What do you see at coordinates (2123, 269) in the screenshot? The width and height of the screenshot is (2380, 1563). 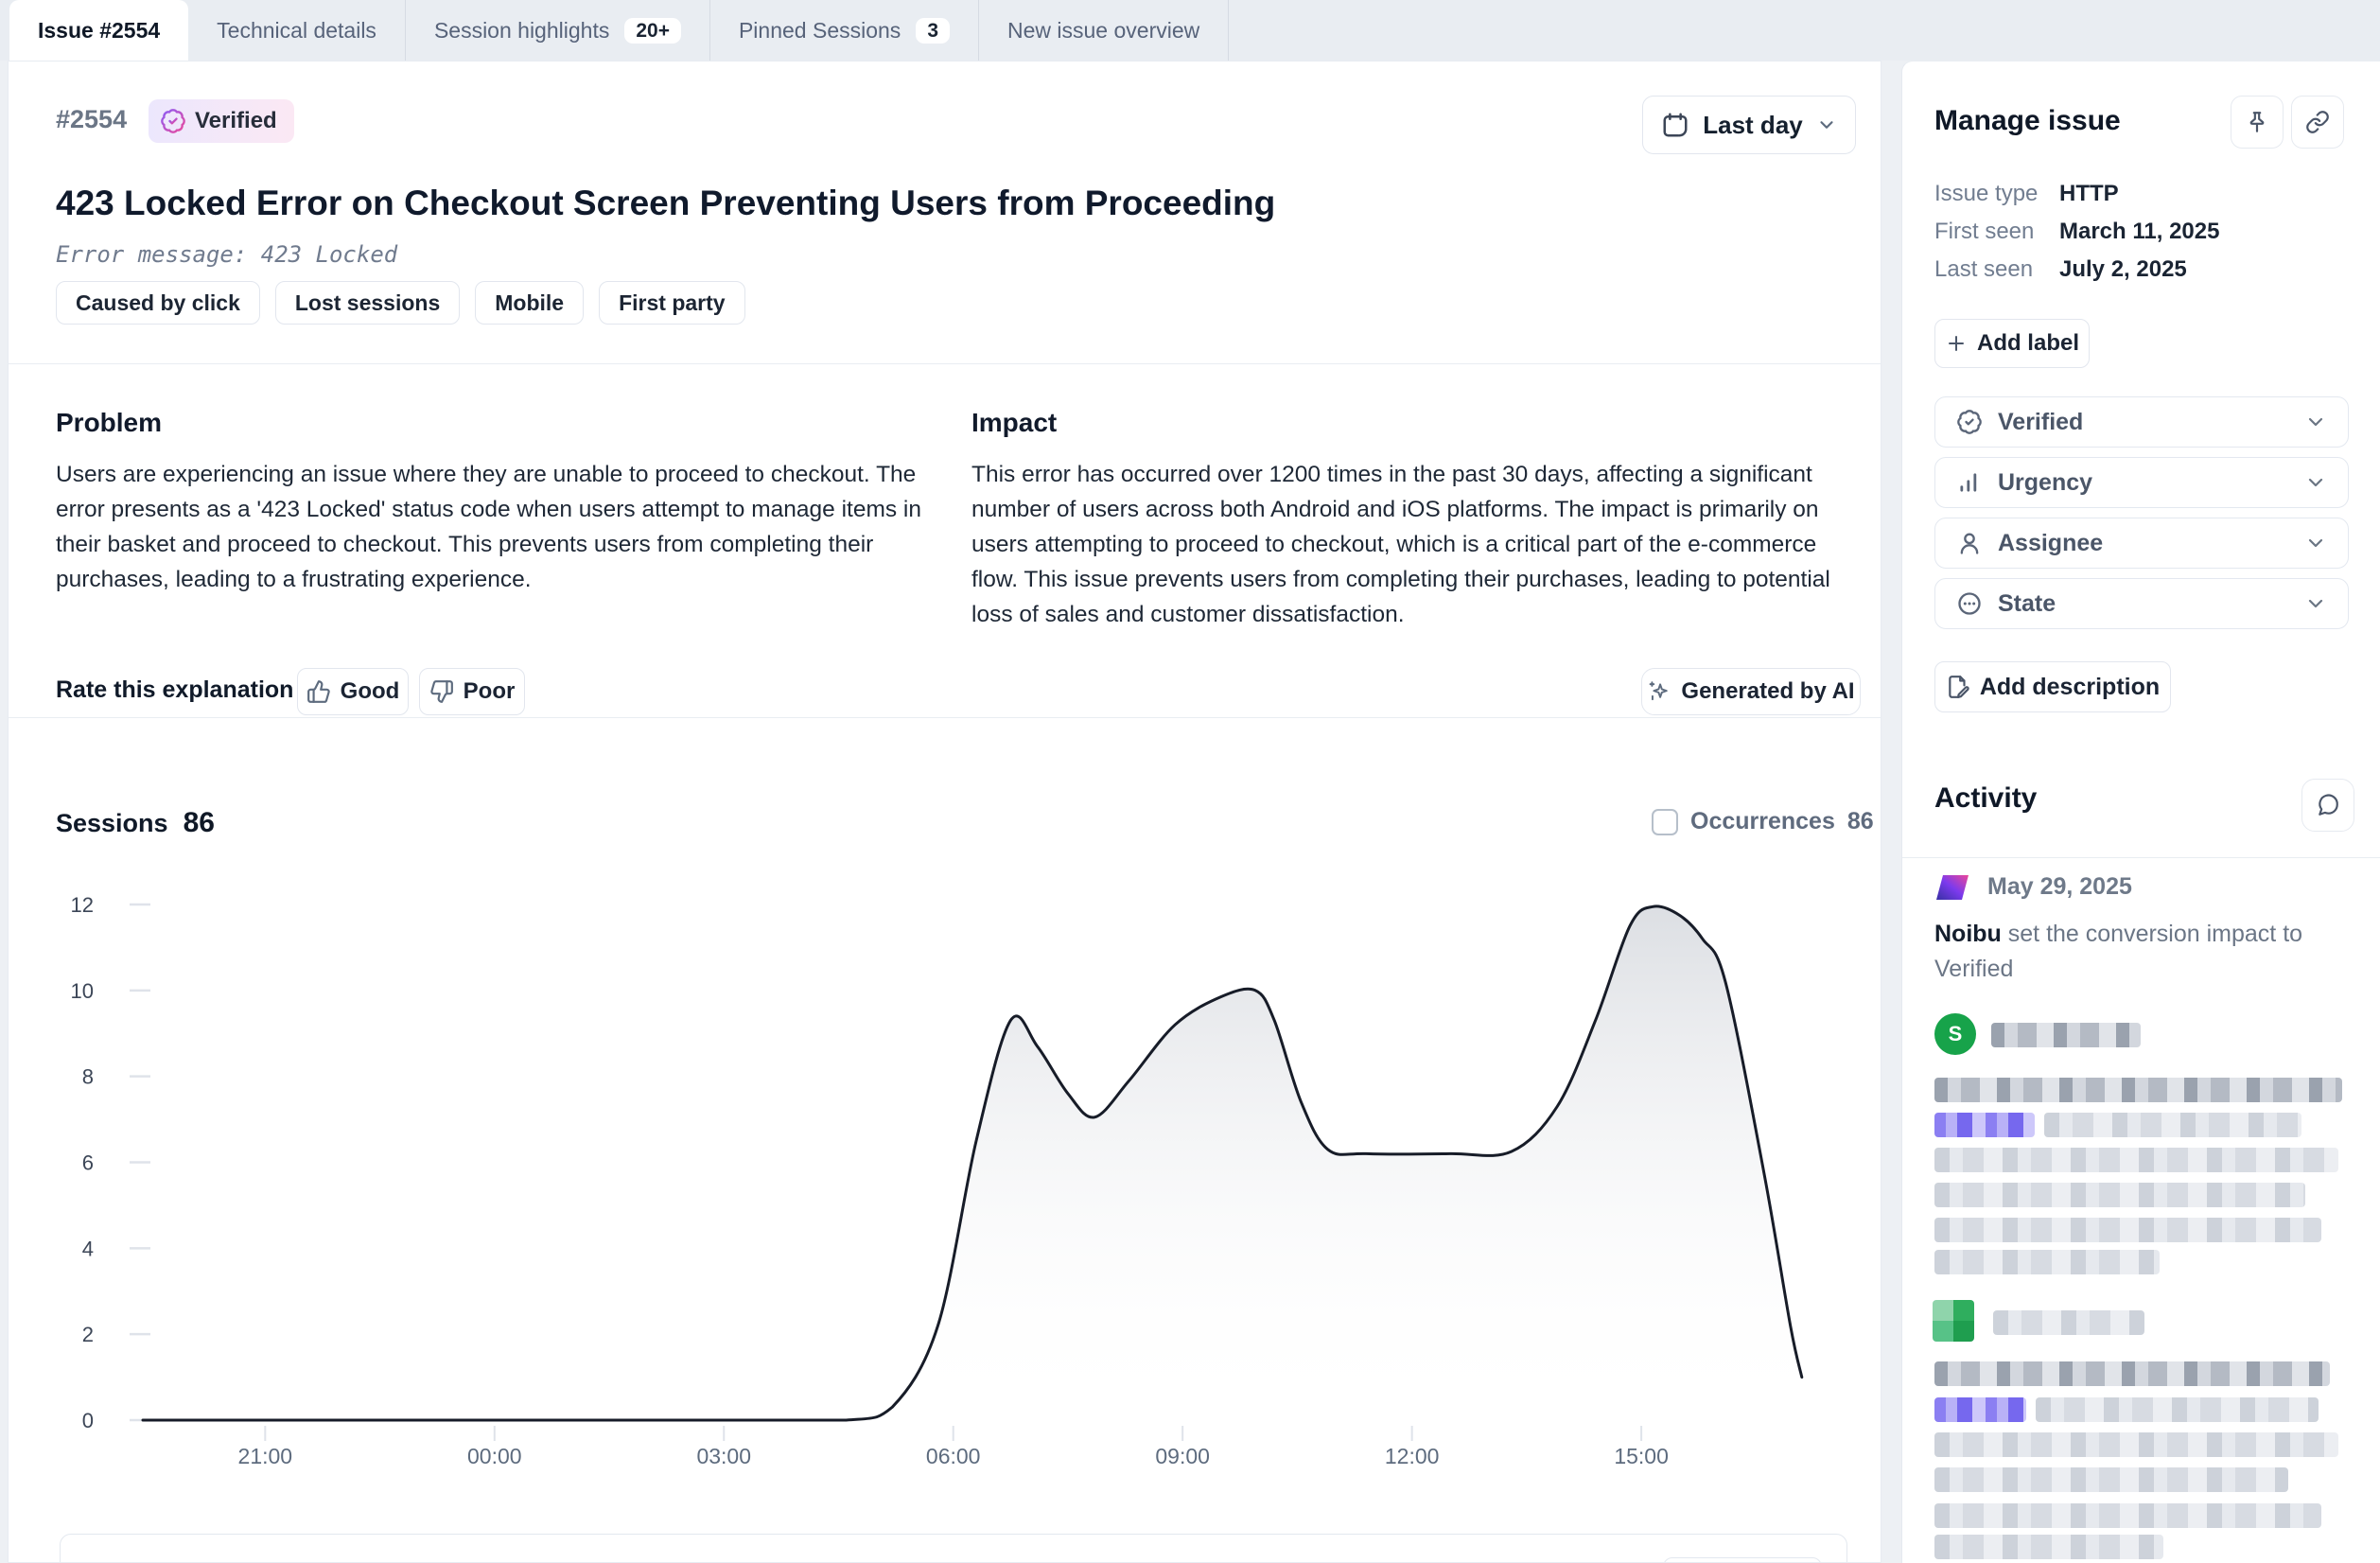 I see `last-seen-value: July 2, 2025` at bounding box center [2123, 269].